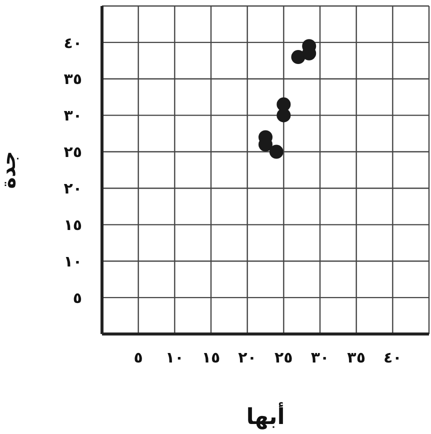 The height and width of the screenshot is (434, 431). I want to click on x-tick-label: ٣٠, so click(320, 357).